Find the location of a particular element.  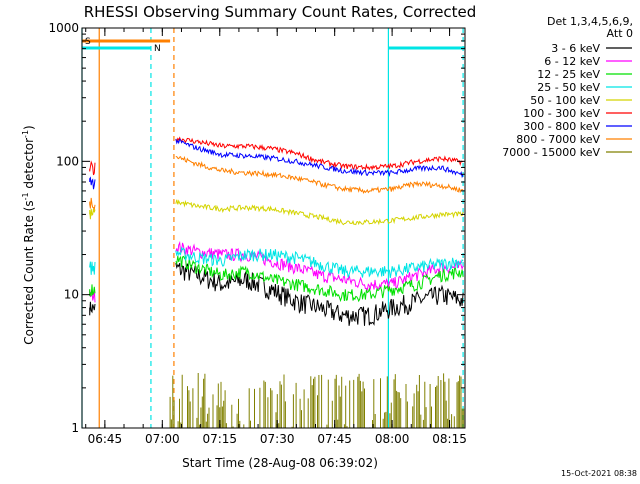

legend-label: 3 - 6 keV is located at coordinates (575, 48).